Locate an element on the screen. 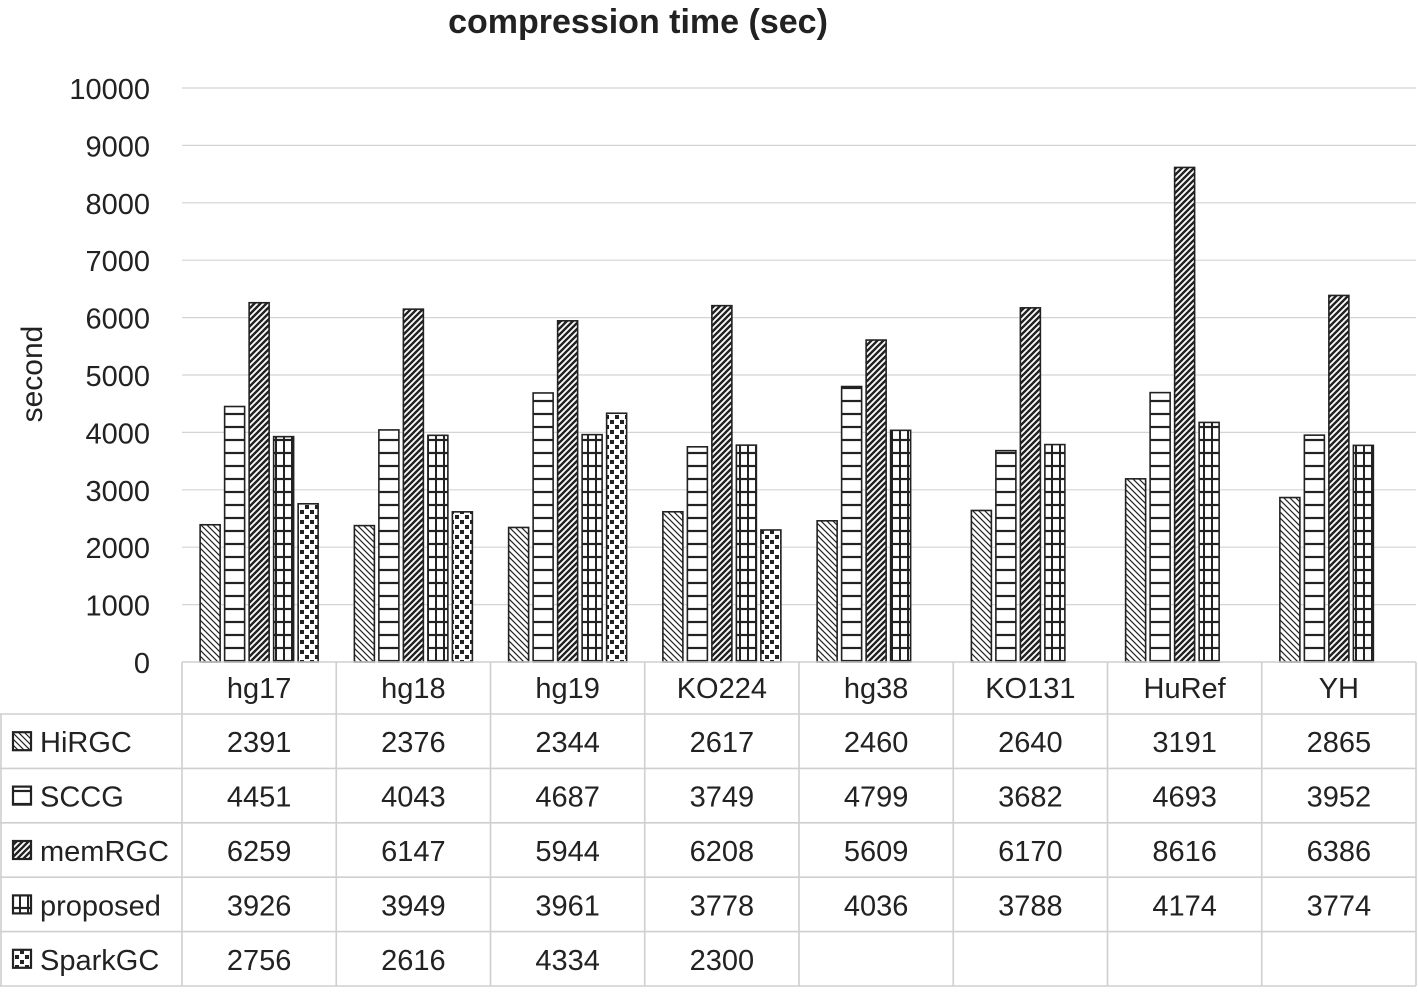 The height and width of the screenshot is (993, 1418). bar-SparkGC-hg19 is located at coordinates (616, 537).